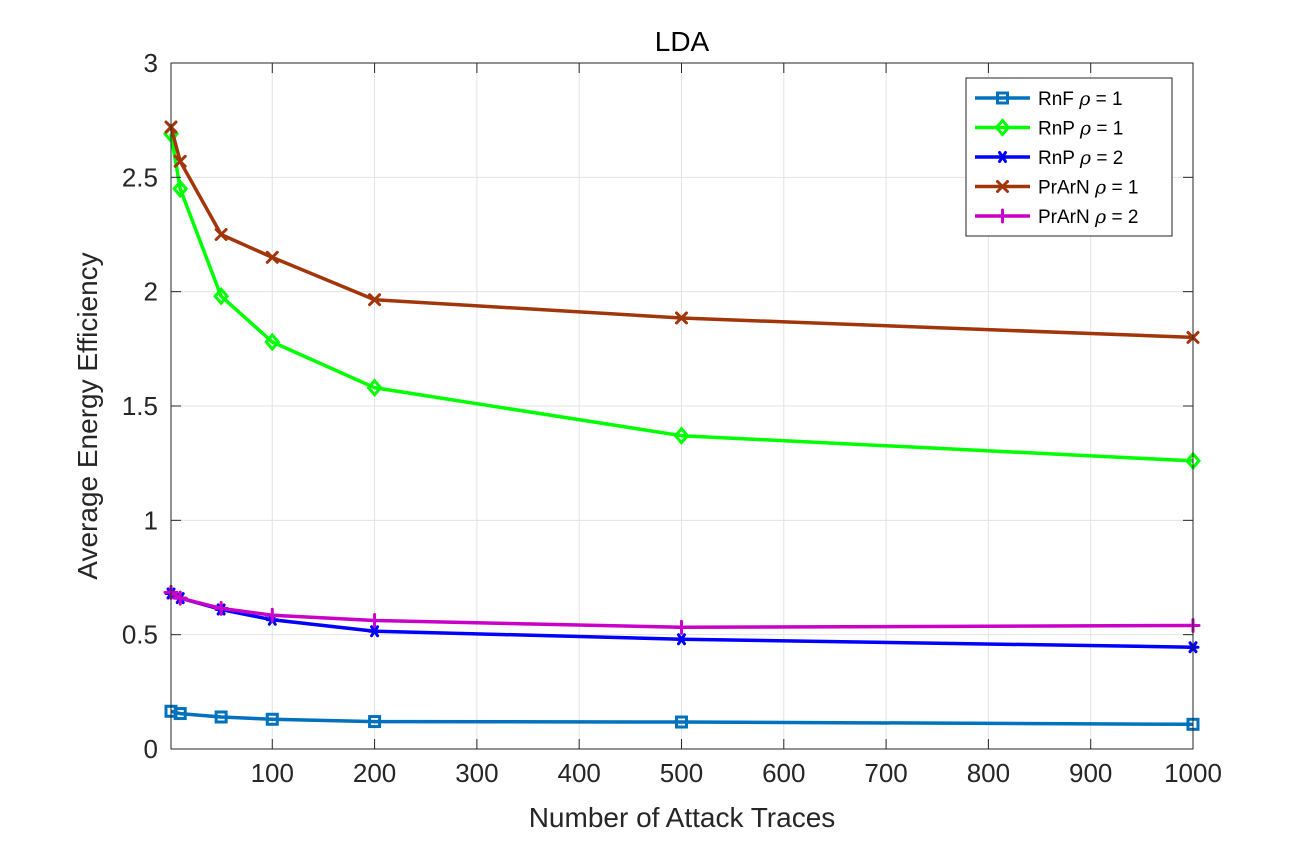 The width and height of the screenshot is (1316, 842). I want to click on x-axis-label: Number of Attack Traces, so click(682, 817).